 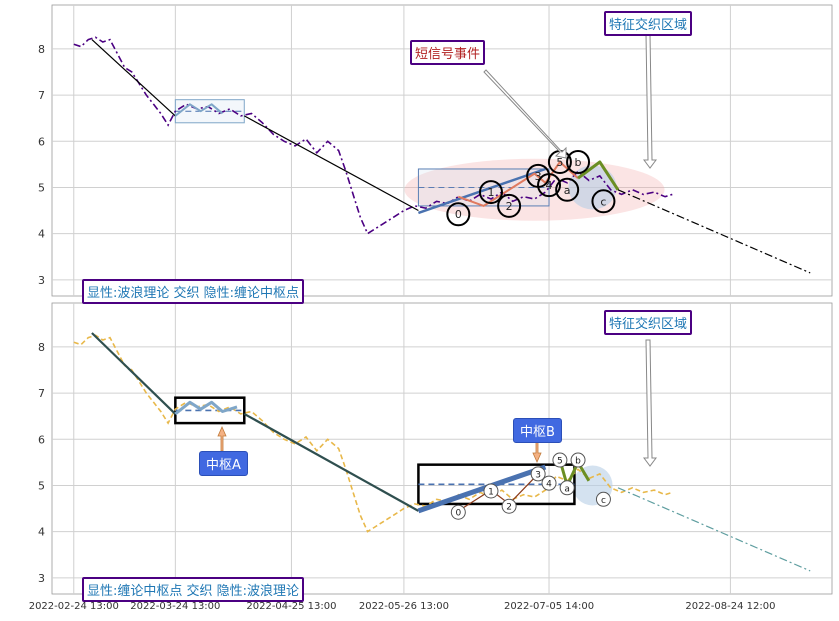 I want to click on top-wave-label: 0, so click(x=458, y=214).